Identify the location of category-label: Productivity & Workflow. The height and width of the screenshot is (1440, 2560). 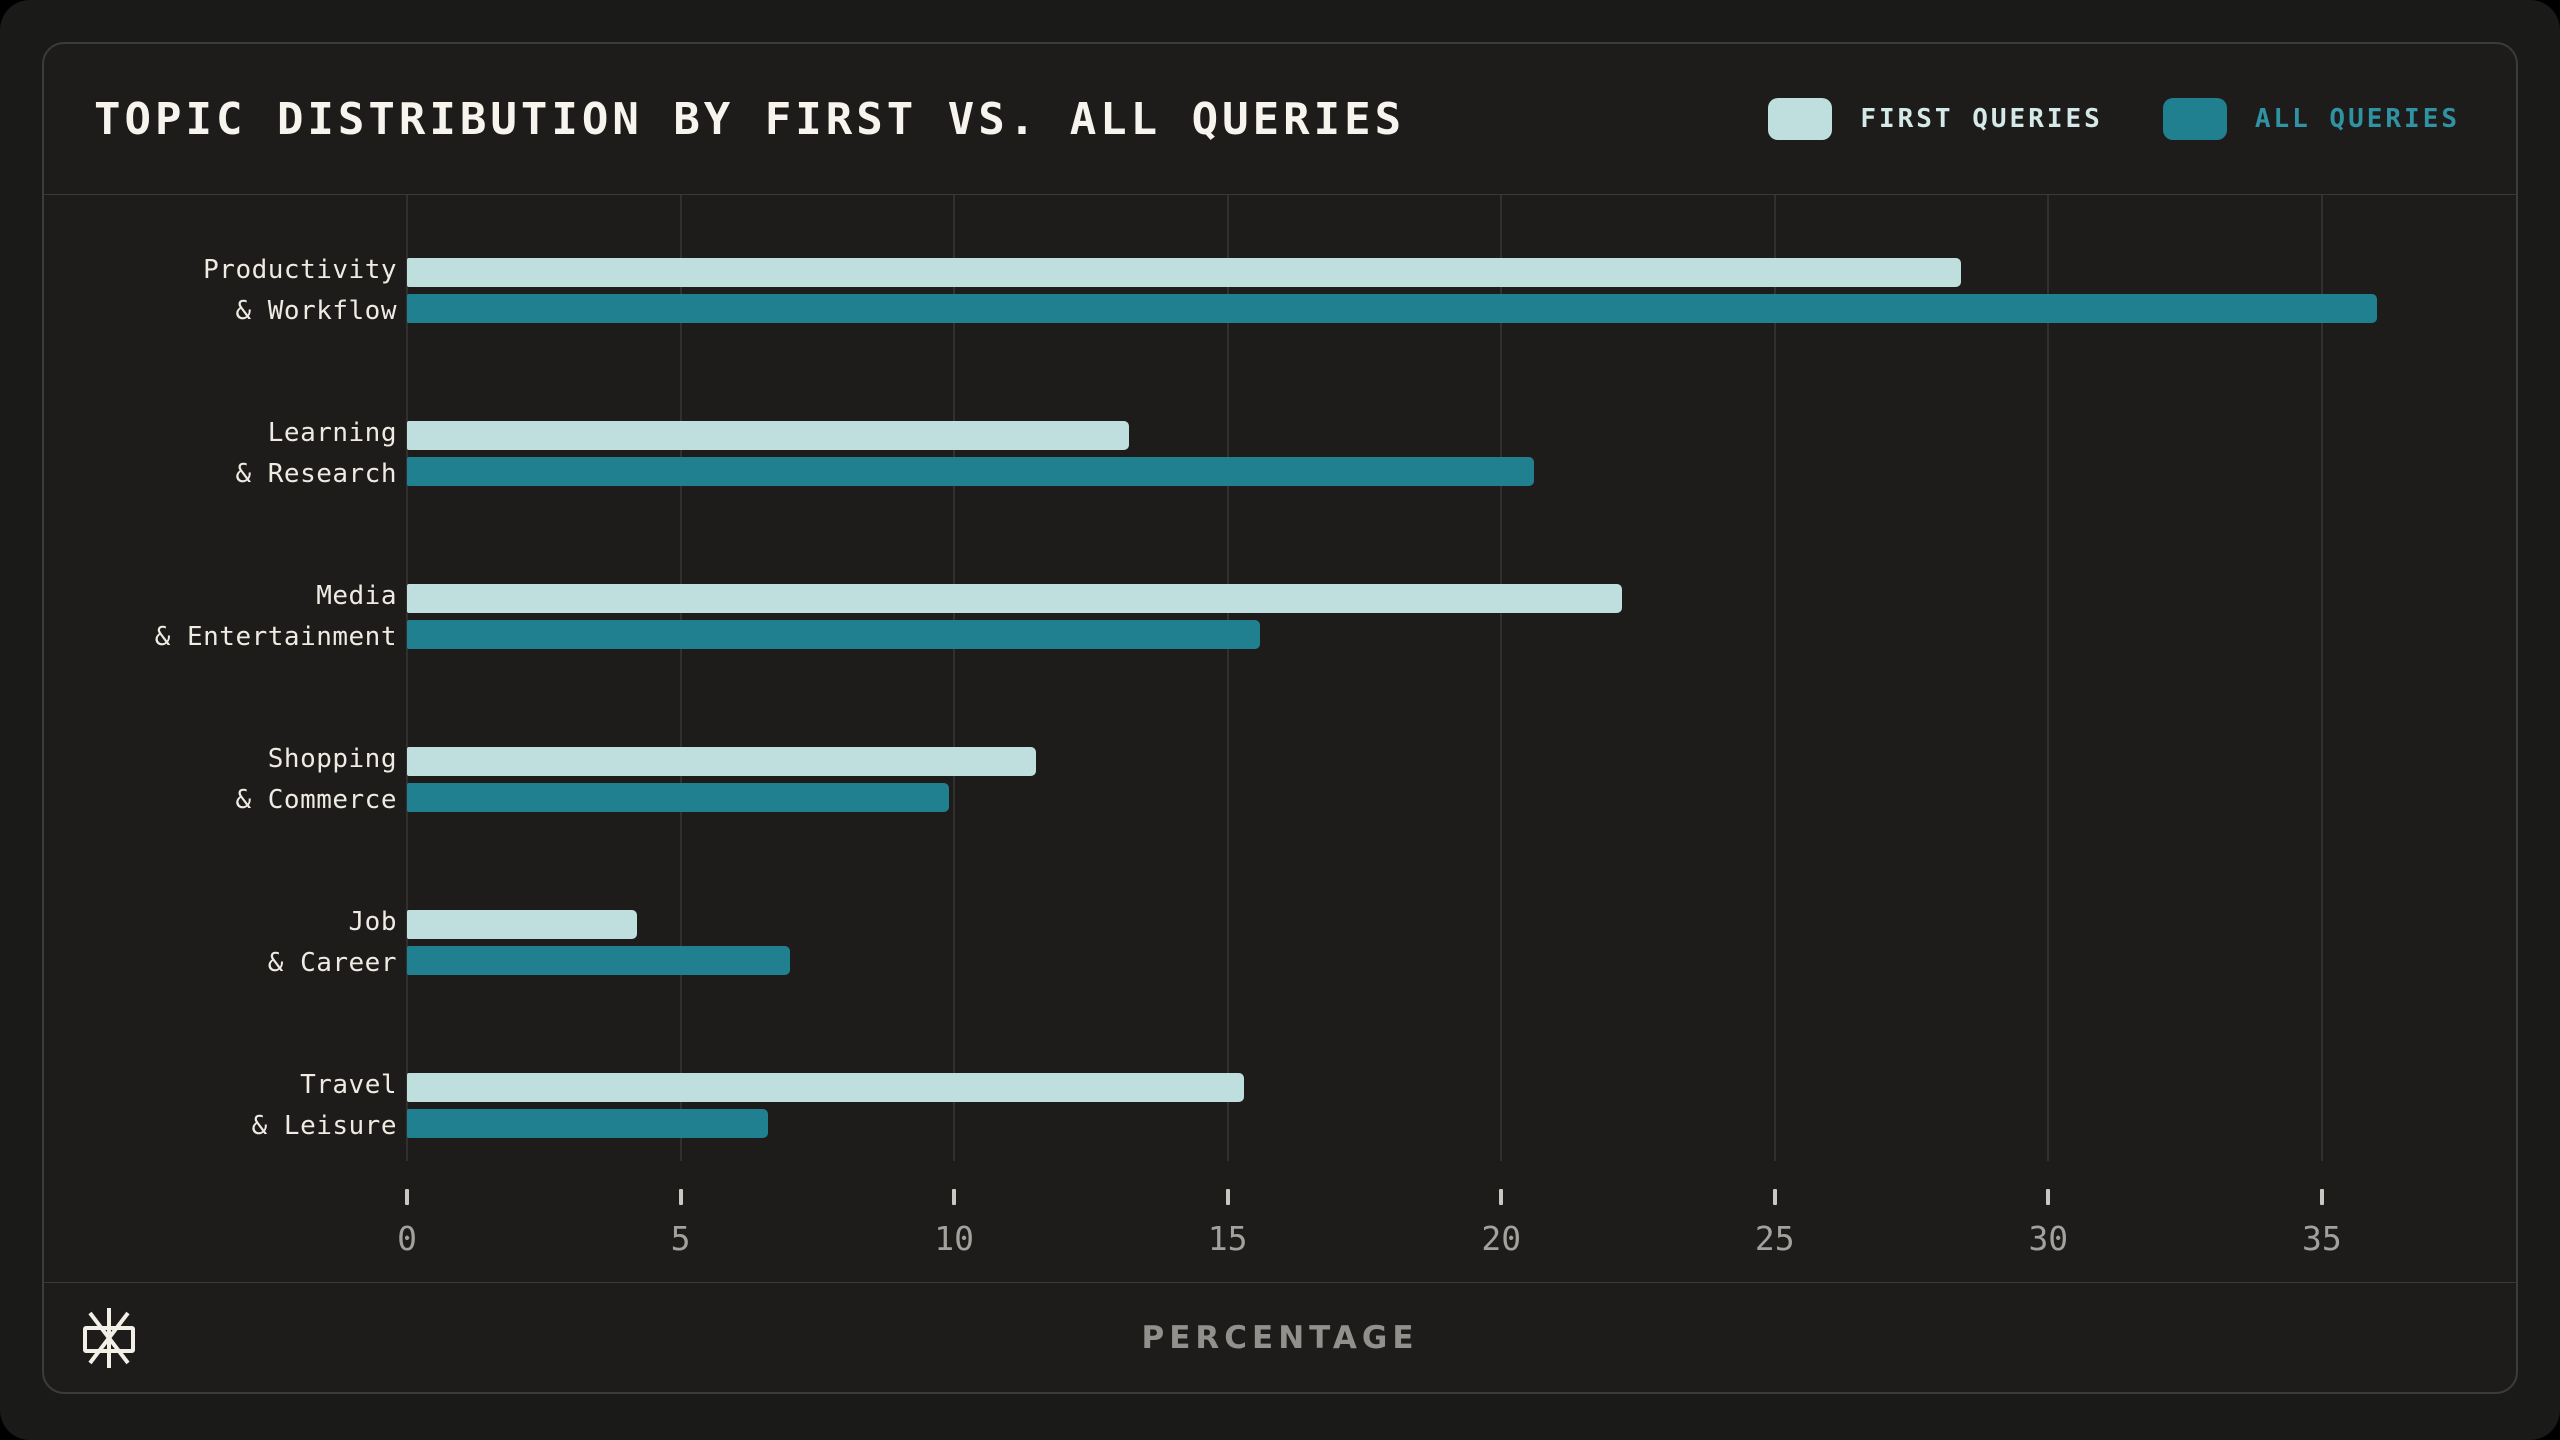
(225, 290).